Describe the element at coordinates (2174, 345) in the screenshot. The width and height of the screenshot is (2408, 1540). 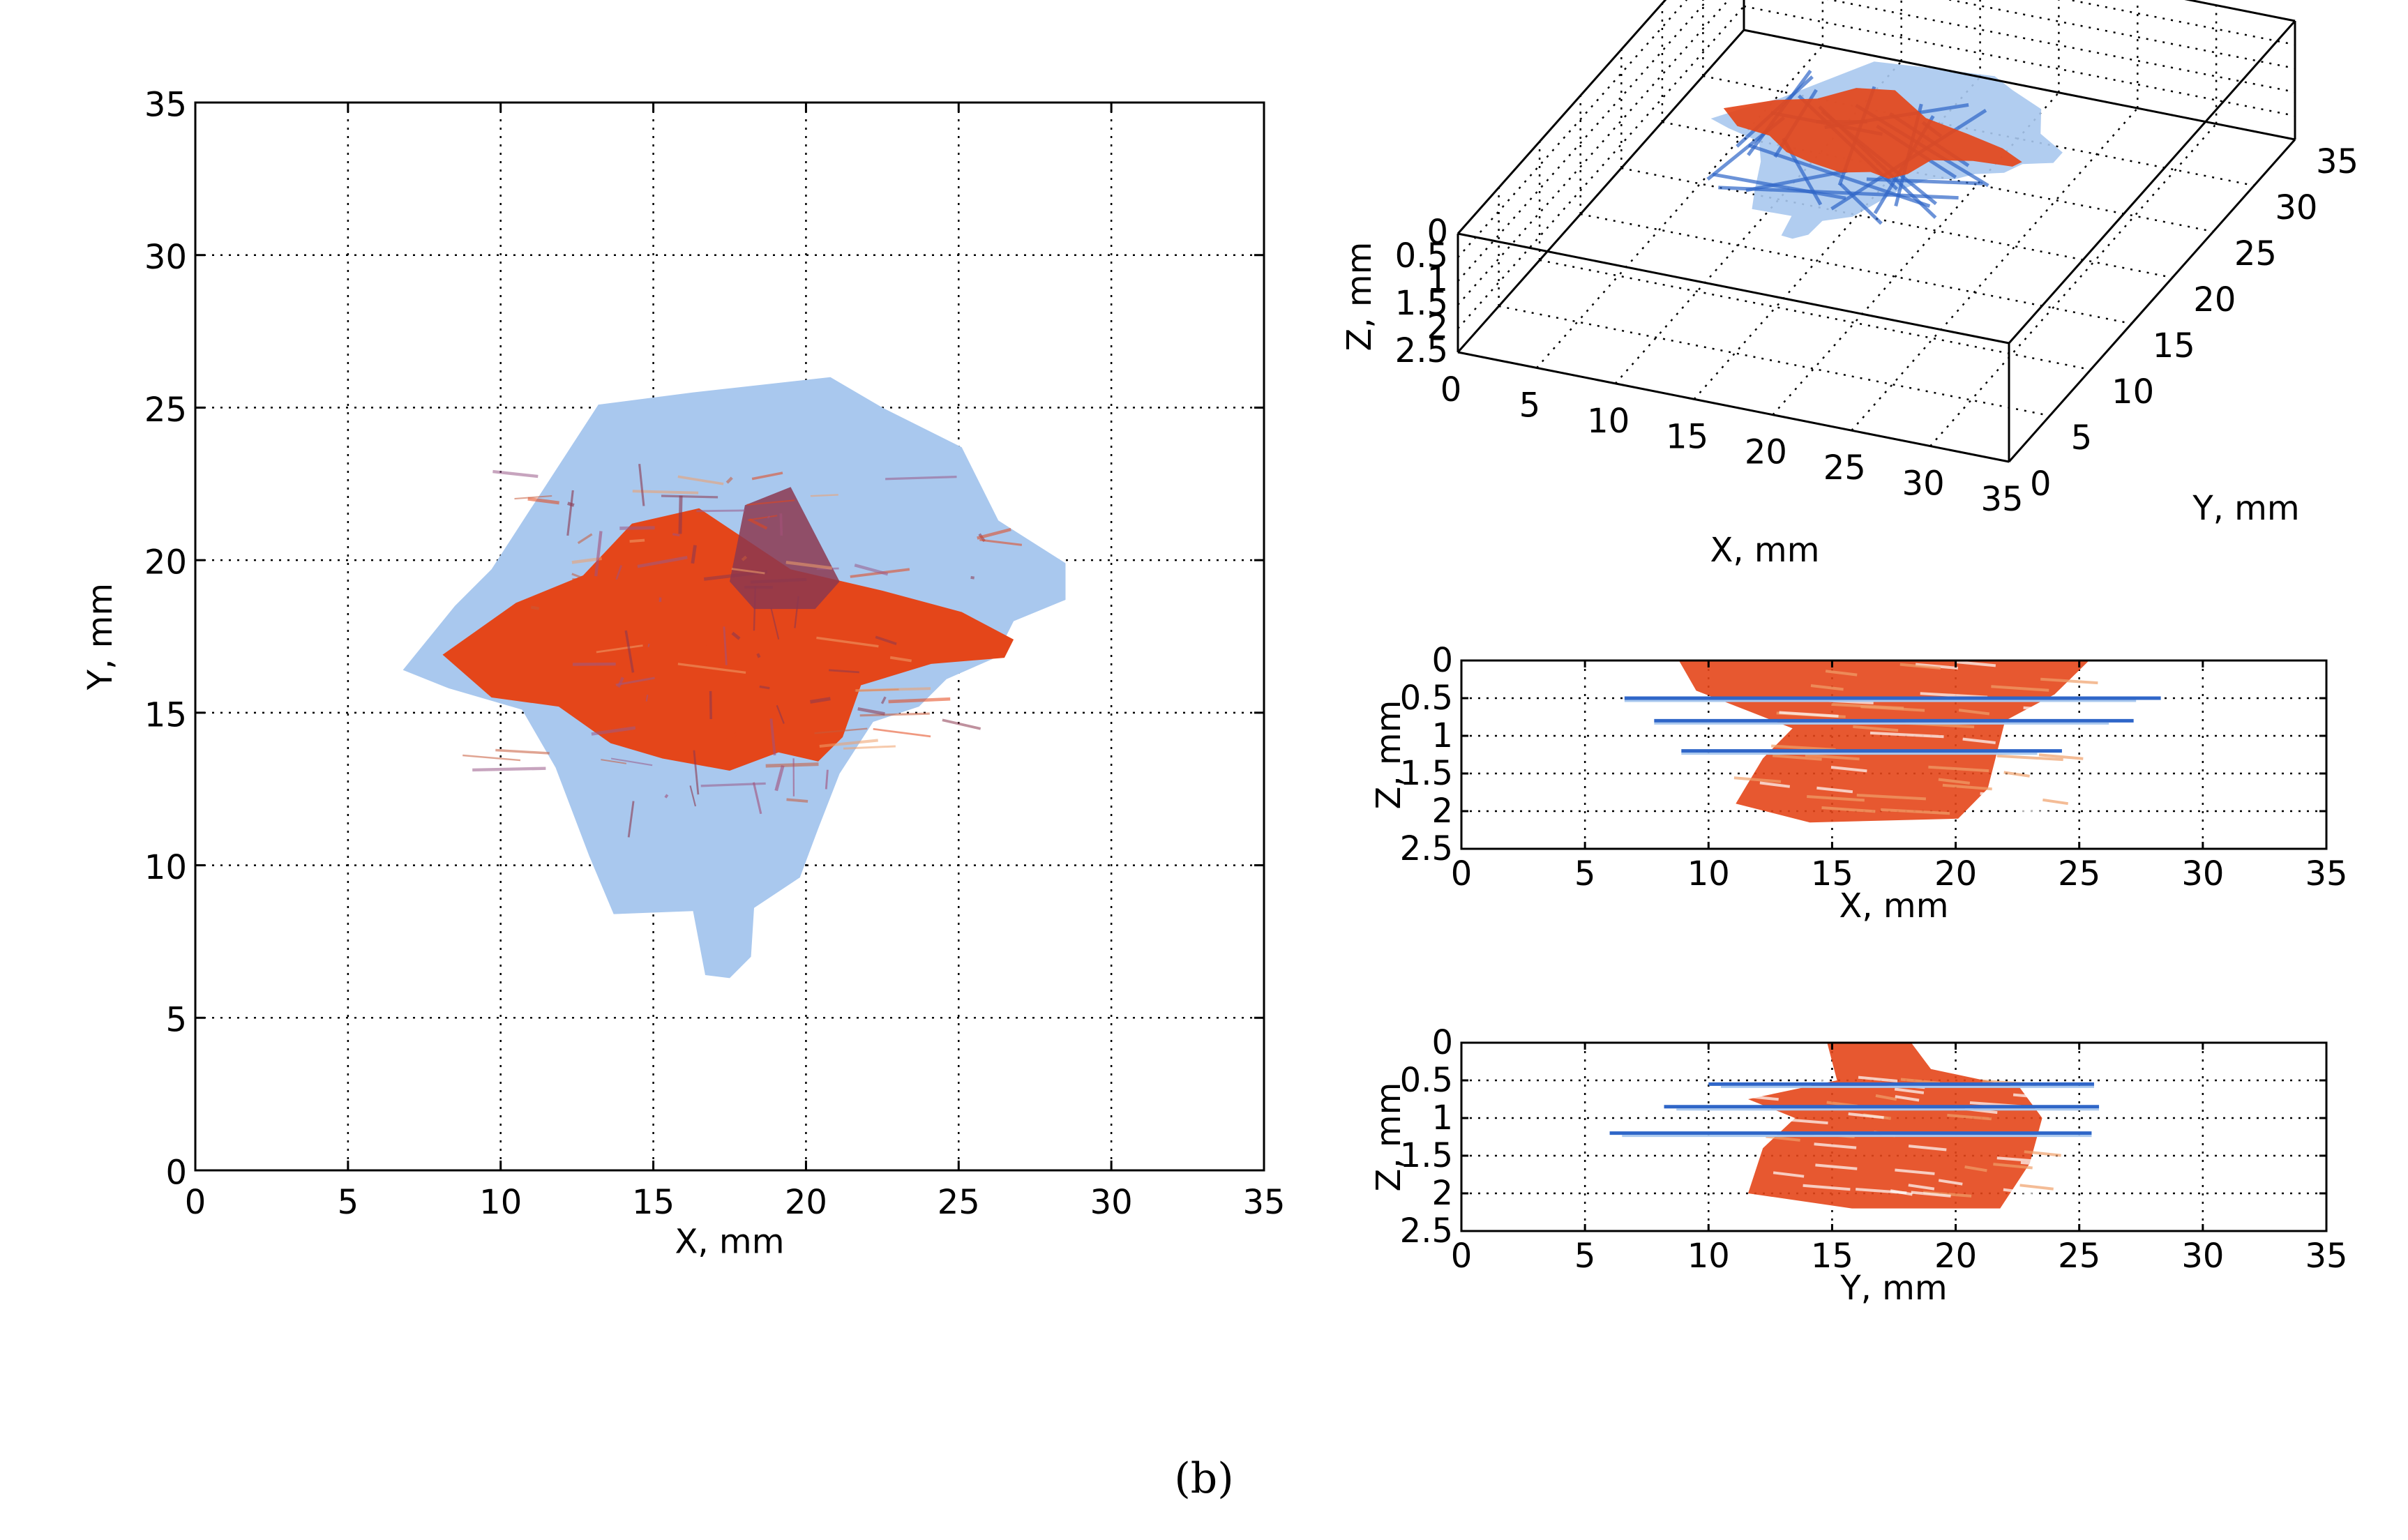
I see `3d-y-tick-label: 15` at that location.